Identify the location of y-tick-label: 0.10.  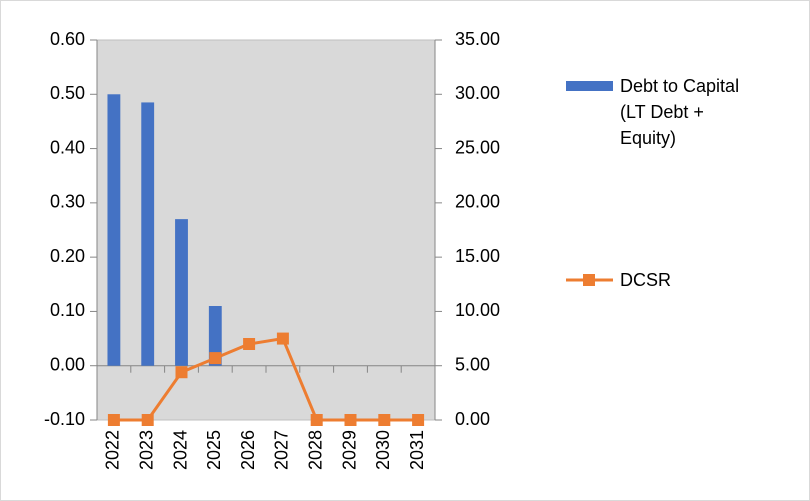
(67, 310).